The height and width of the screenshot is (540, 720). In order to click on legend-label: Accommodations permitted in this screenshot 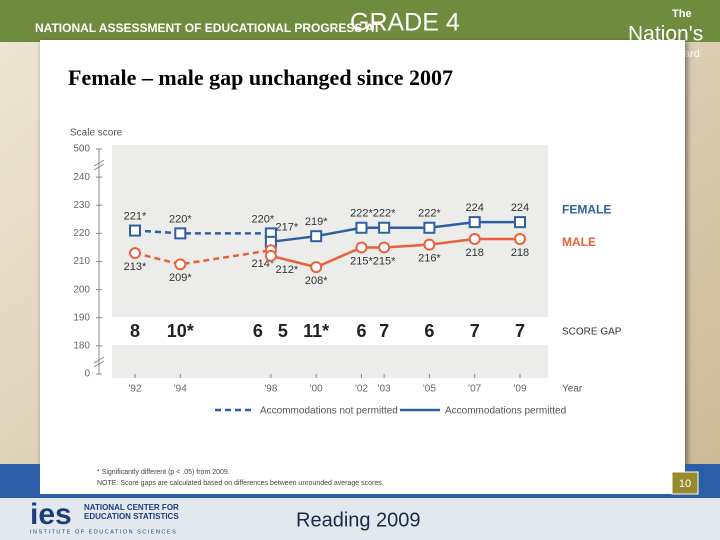, I will do `click(505, 411)`.